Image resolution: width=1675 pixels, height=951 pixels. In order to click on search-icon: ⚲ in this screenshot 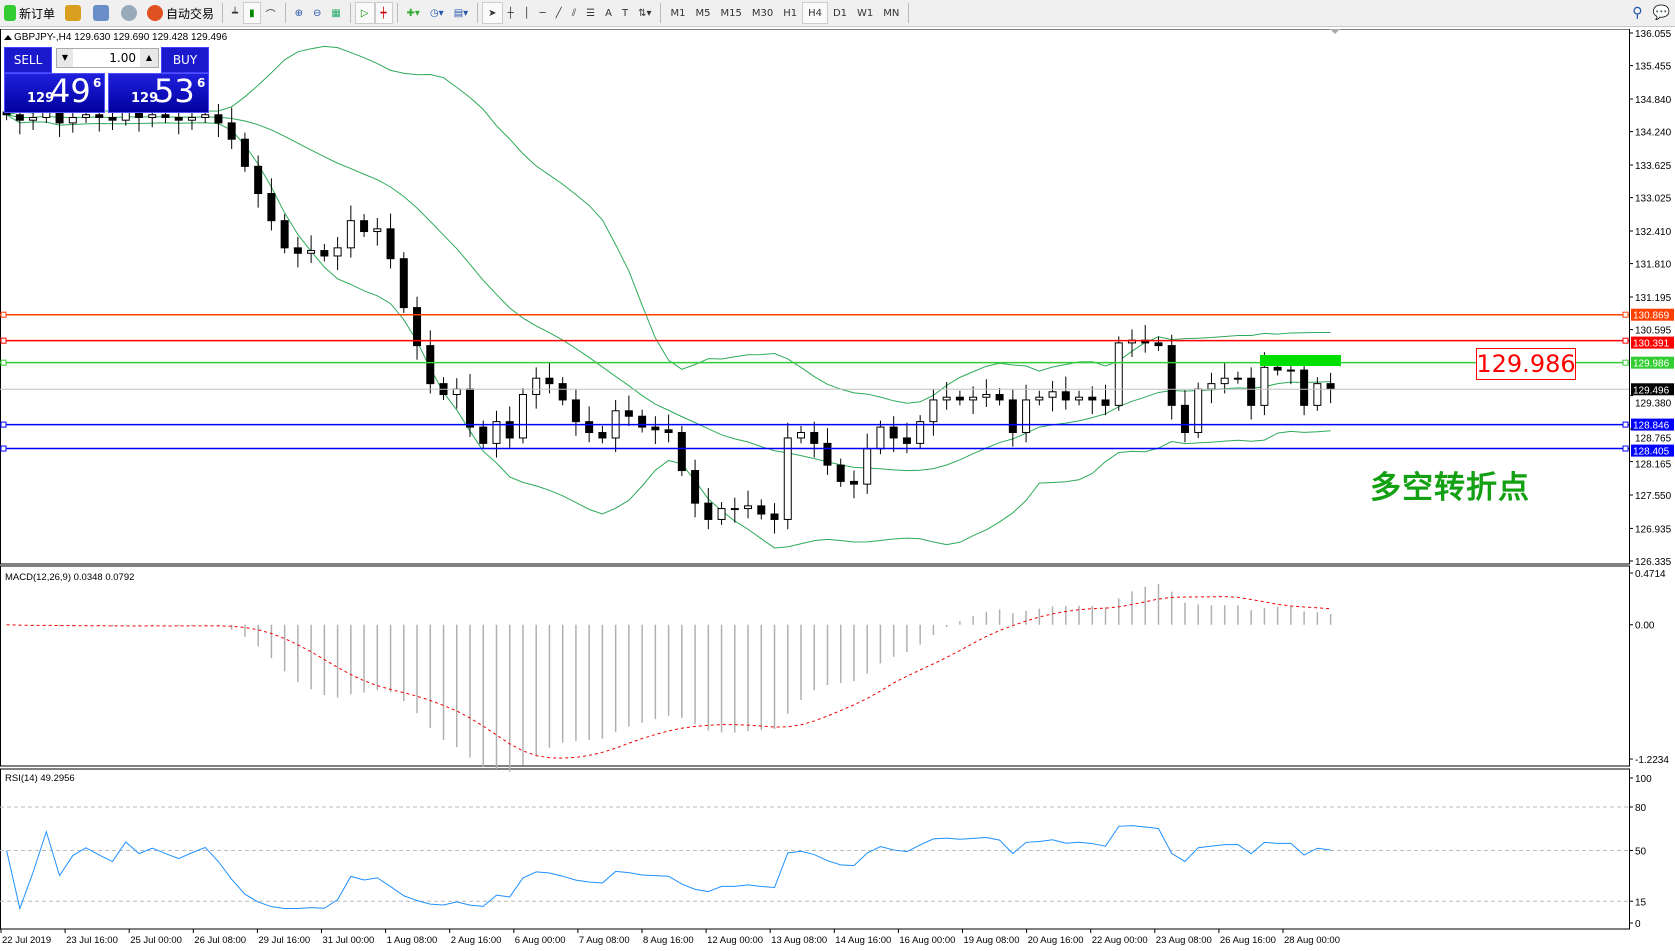, I will do `click(1637, 13)`.